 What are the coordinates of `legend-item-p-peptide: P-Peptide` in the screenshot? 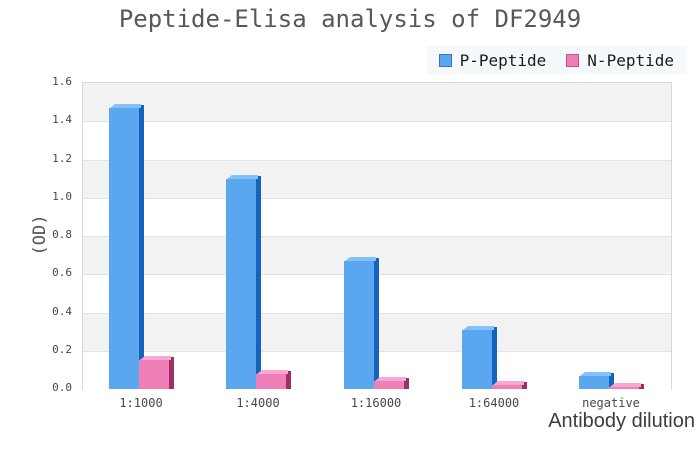 It's located at (492, 60).